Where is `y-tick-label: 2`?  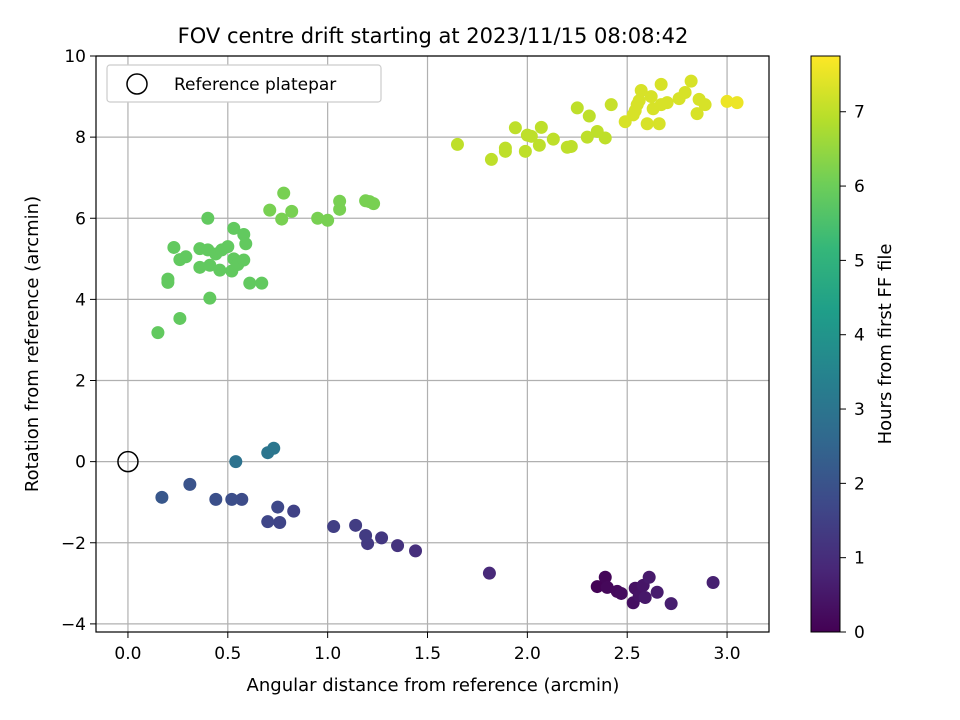
y-tick-label: 2 is located at coordinates (80, 382).